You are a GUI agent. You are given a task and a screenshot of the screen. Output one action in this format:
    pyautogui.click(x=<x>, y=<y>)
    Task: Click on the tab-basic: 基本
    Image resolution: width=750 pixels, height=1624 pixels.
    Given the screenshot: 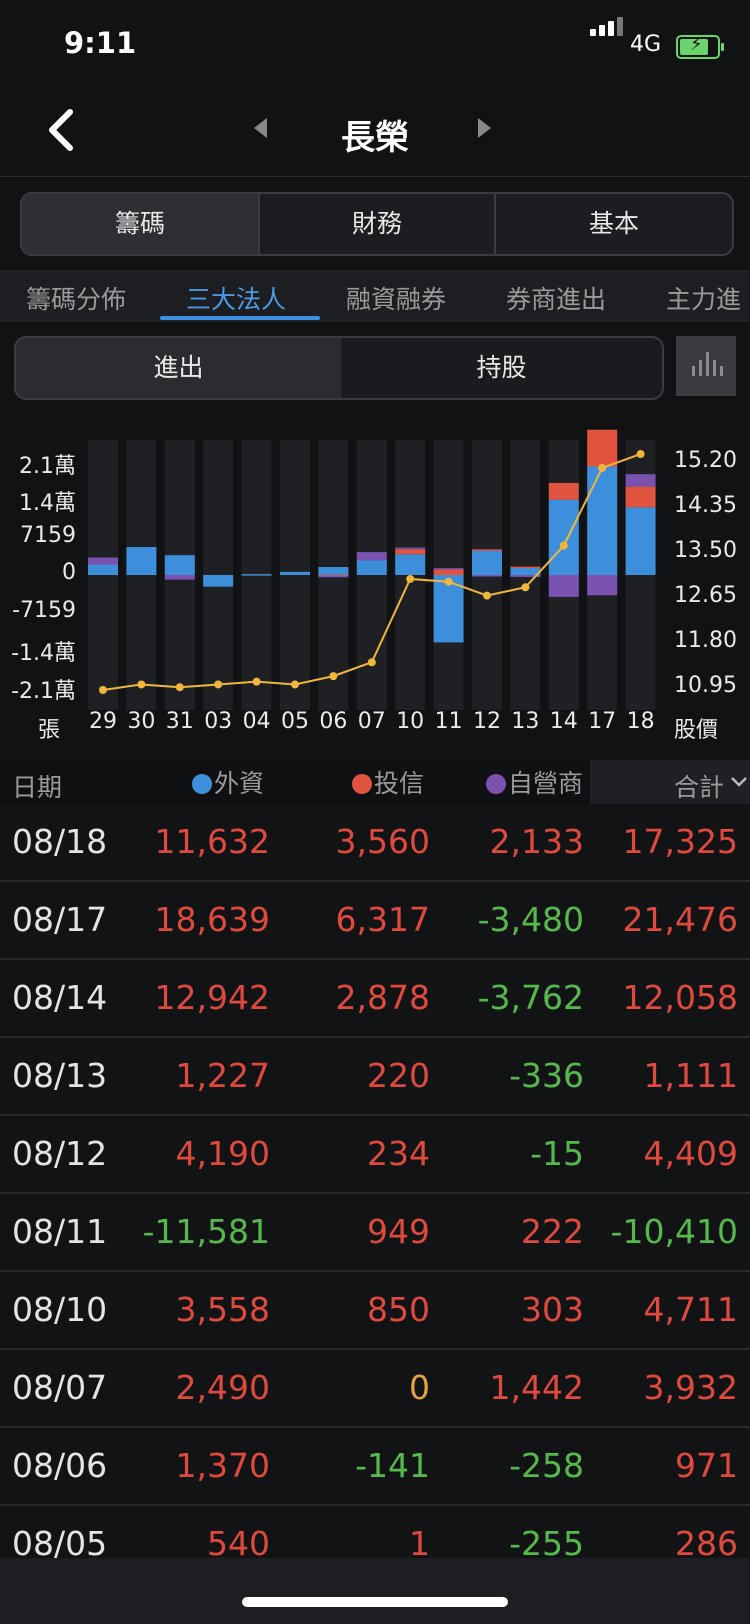 What is the action you would take?
    pyautogui.click(x=613, y=223)
    